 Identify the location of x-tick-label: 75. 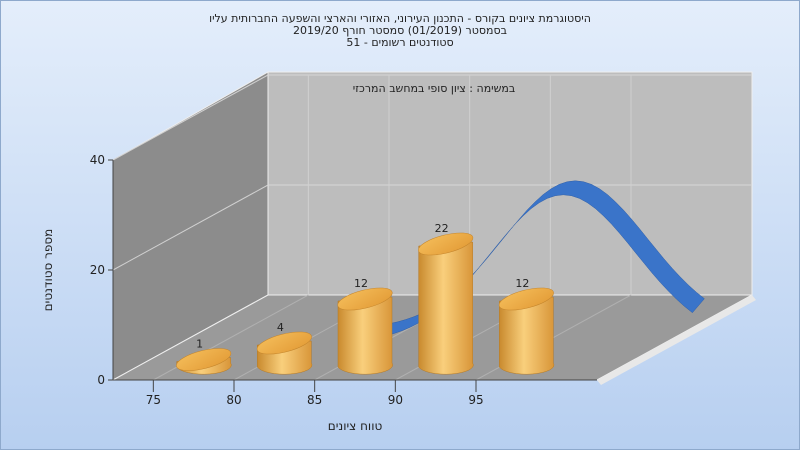
(153, 400).